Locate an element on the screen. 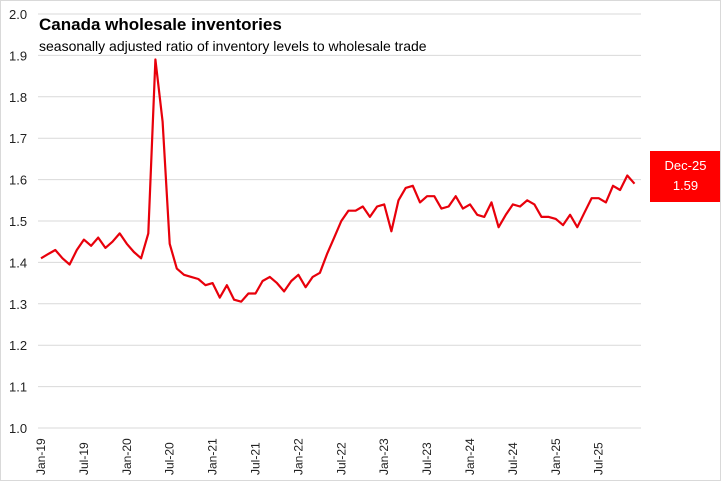  y-tick-label: 1.1 is located at coordinates (18, 387).